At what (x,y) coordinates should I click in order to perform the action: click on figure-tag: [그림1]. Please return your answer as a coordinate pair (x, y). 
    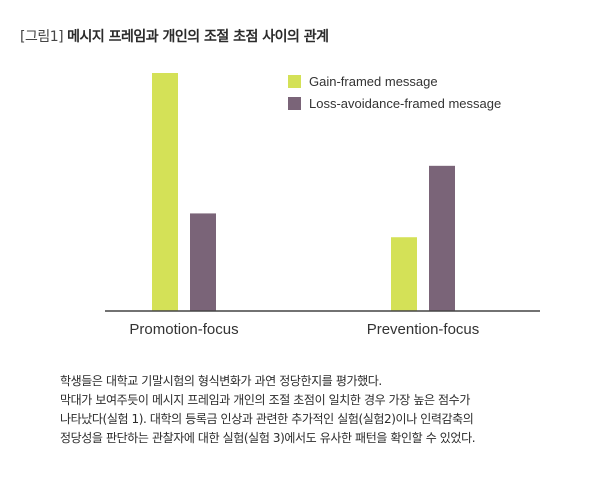
    Looking at the image, I should click on (42, 37).